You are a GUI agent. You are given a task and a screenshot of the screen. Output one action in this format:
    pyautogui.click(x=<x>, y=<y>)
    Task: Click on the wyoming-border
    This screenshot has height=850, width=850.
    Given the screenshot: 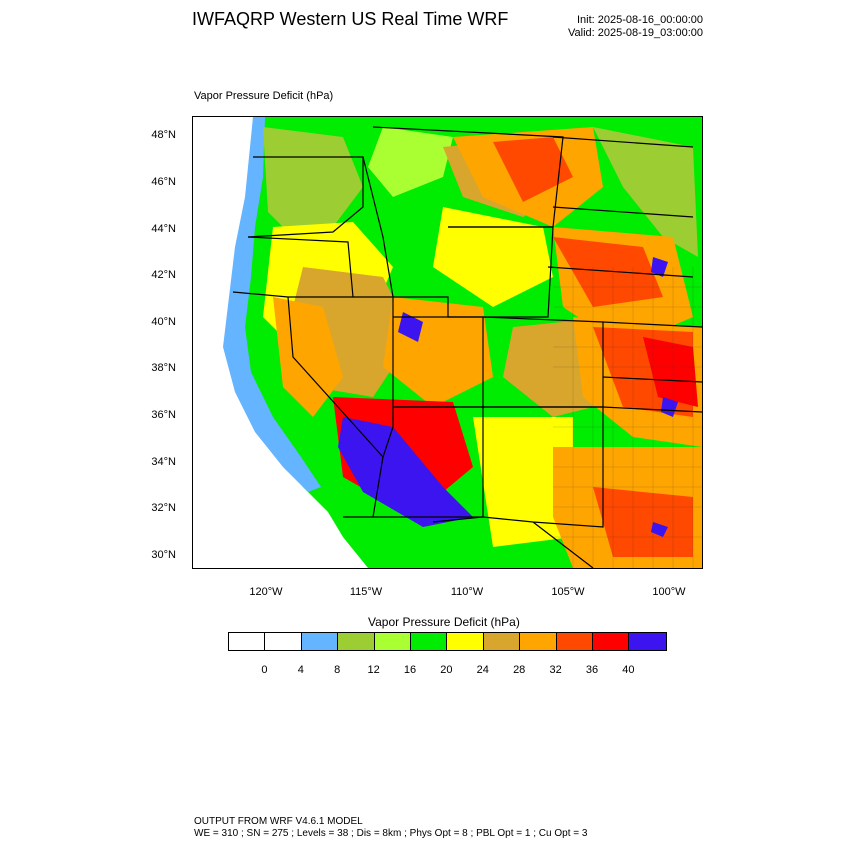 What is the action you would take?
    pyautogui.click(x=501, y=272)
    